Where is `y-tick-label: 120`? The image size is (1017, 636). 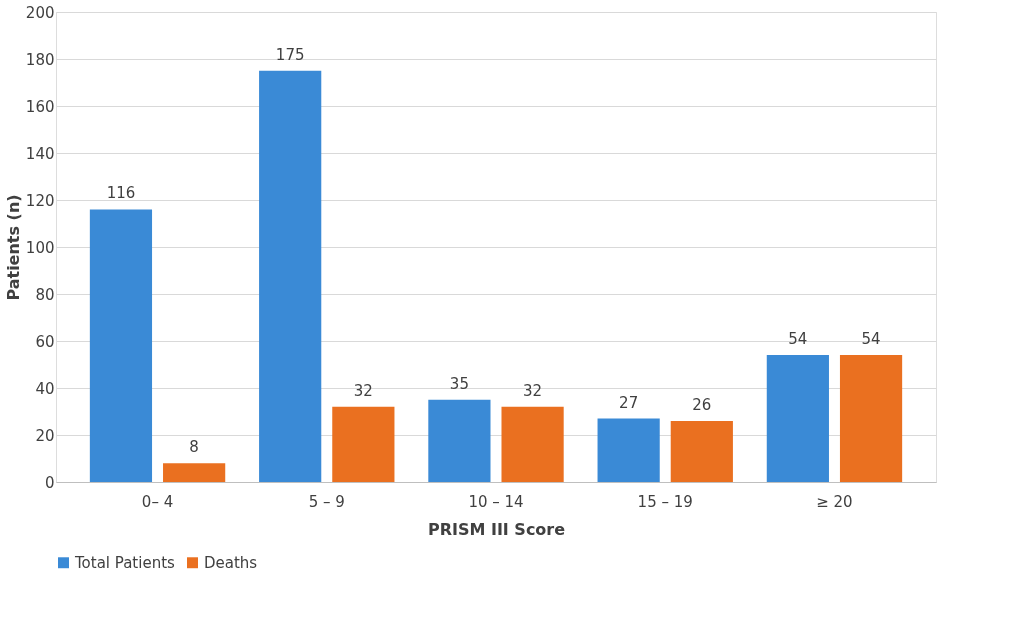
y-tick-label: 120 is located at coordinates (40, 200).